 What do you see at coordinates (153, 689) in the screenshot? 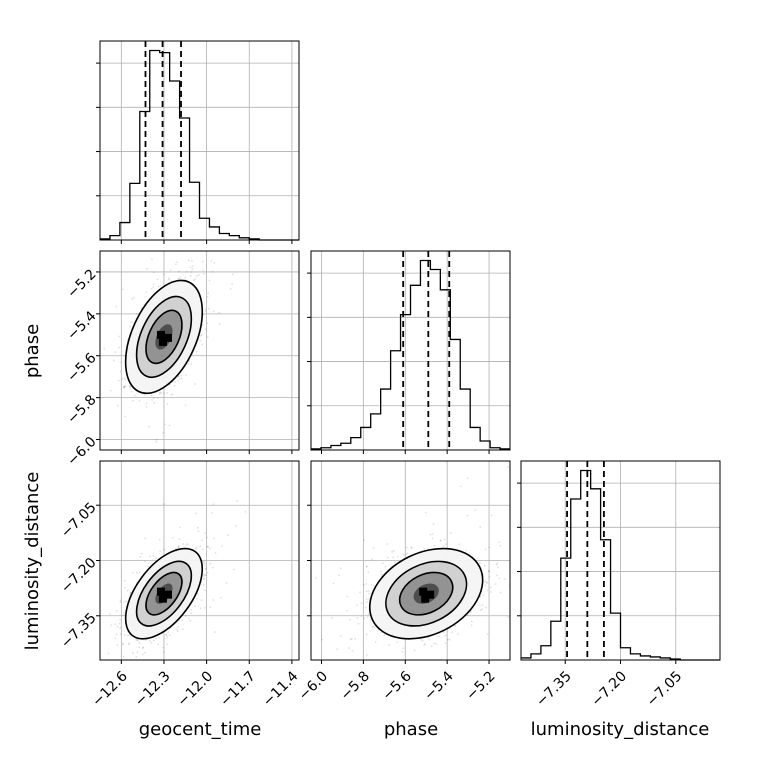
I see `x-tick-label-geocent-time: −12.3` at bounding box center [153, 689].